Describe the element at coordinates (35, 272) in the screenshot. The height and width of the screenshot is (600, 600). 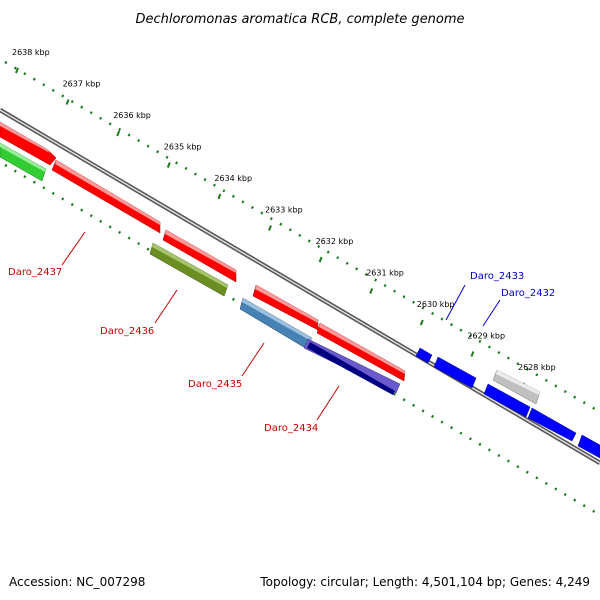
I see `gene-label: Daro_2437` at that location.